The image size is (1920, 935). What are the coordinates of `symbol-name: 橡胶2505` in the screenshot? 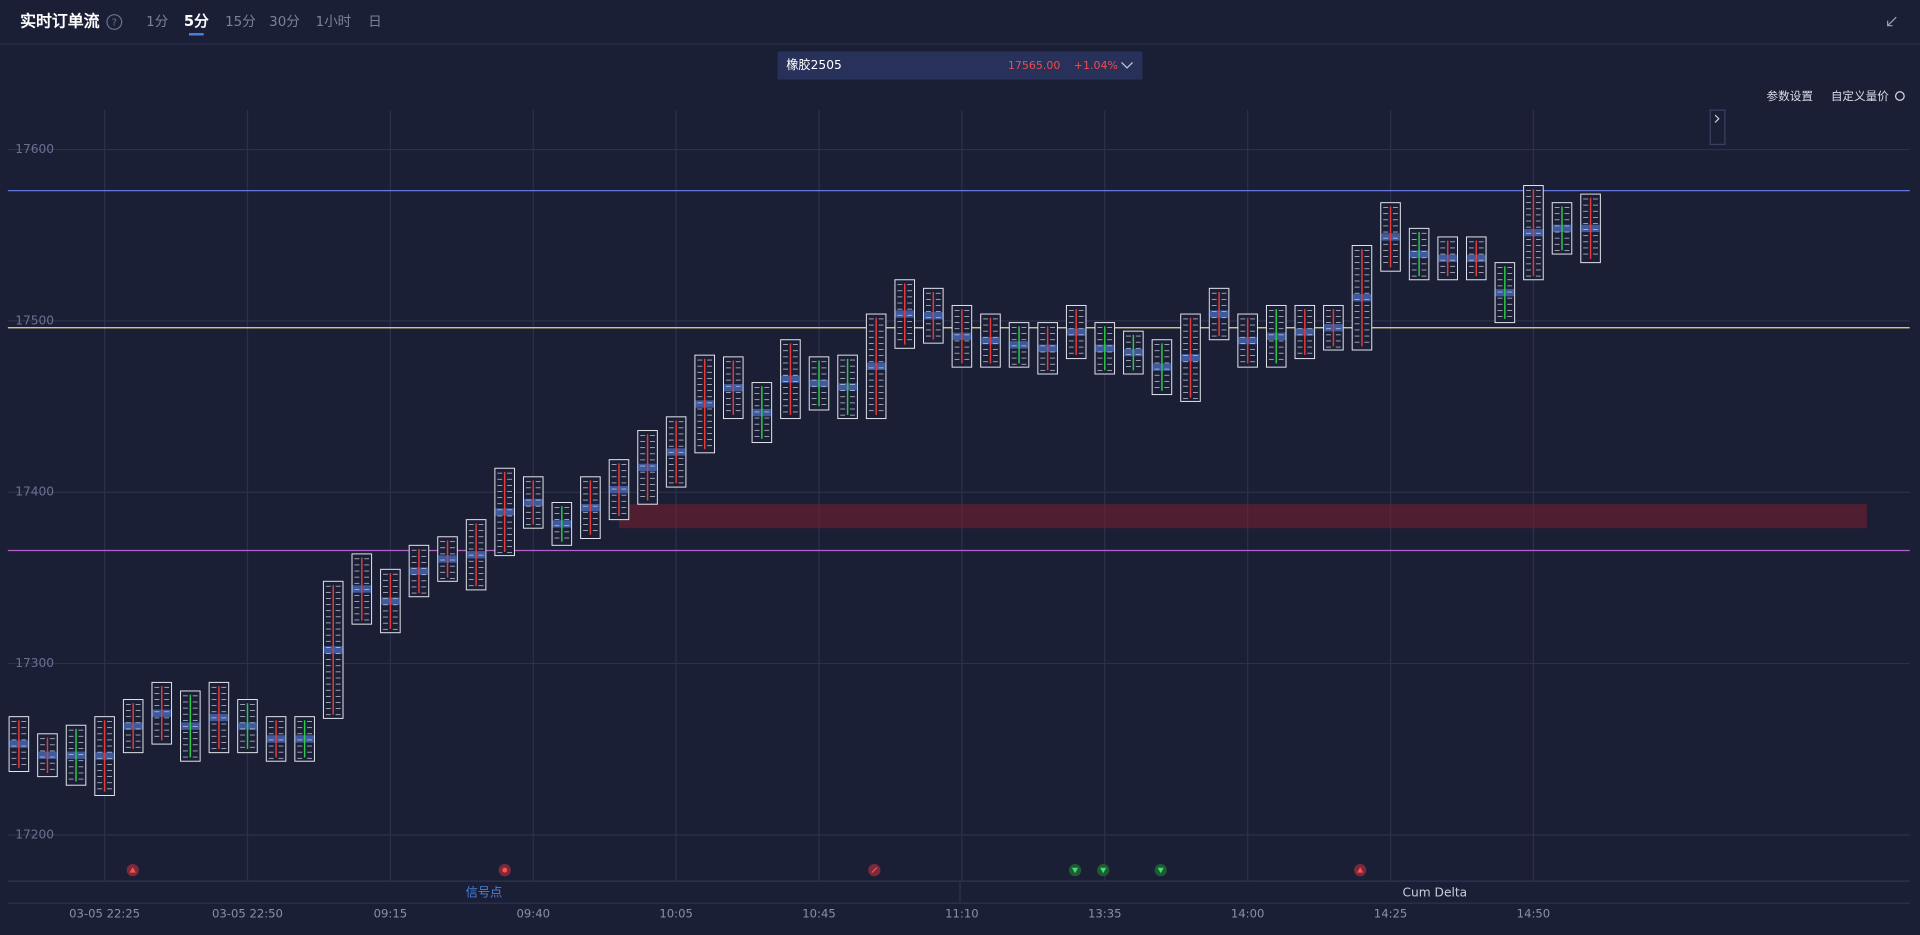 It's located at (814, 64).